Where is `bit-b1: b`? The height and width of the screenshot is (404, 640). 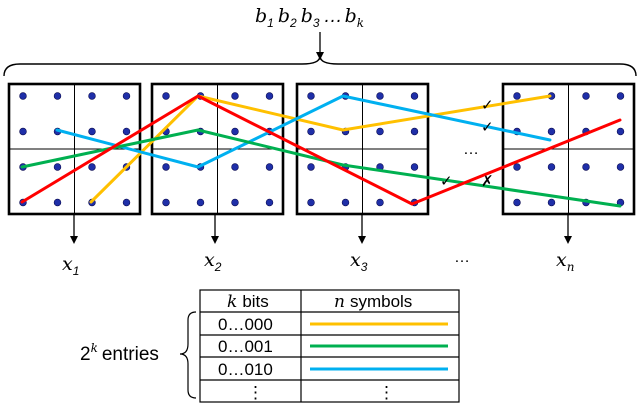 bit-b1: b is located at coordinates (261, 16).